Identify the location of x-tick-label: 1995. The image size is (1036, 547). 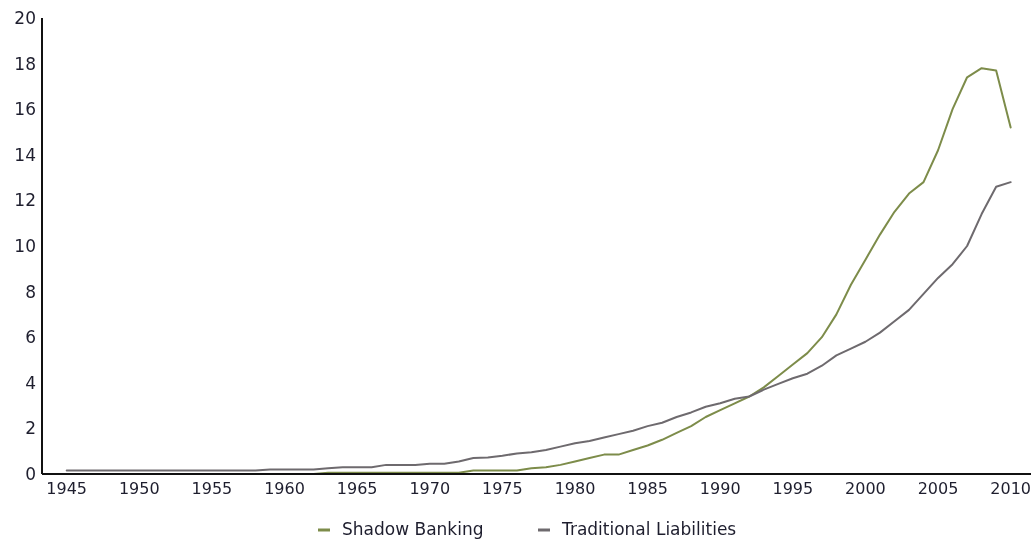
(793, 488).